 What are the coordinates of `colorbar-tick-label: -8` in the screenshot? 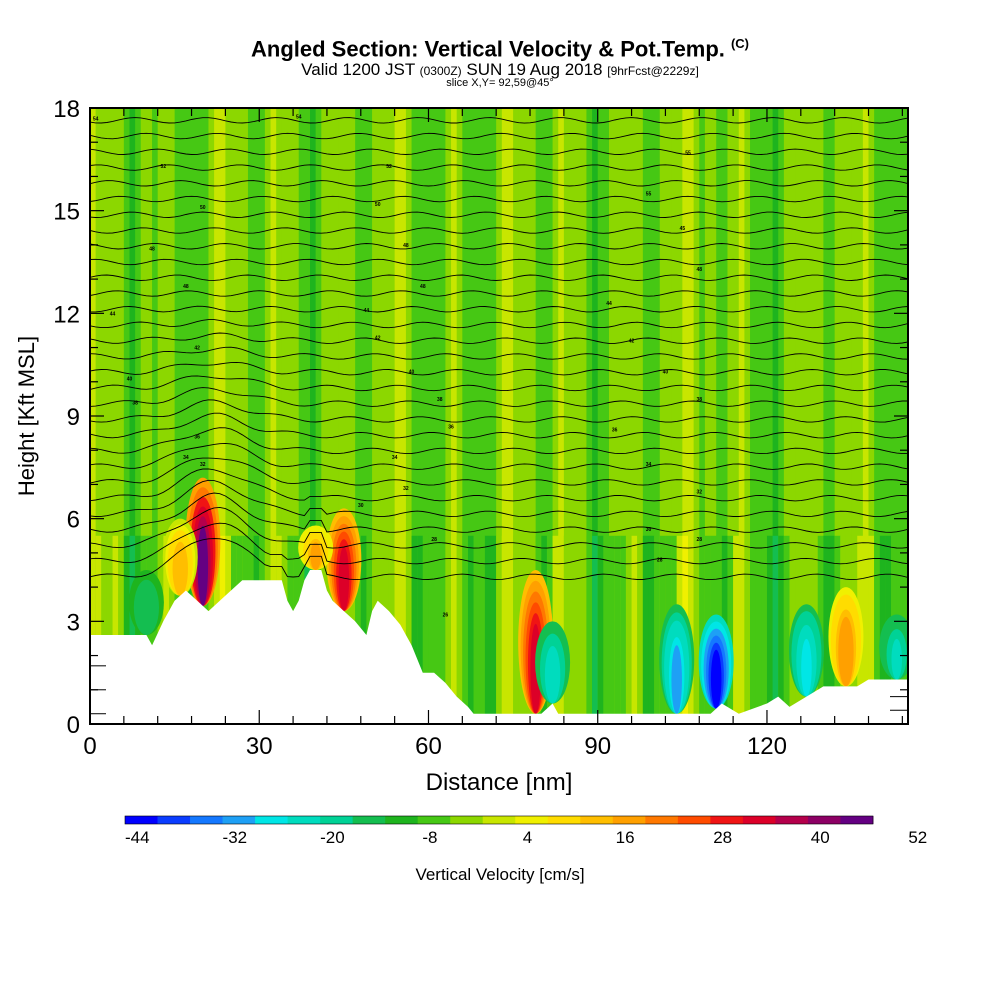 It's located at (429, 837).